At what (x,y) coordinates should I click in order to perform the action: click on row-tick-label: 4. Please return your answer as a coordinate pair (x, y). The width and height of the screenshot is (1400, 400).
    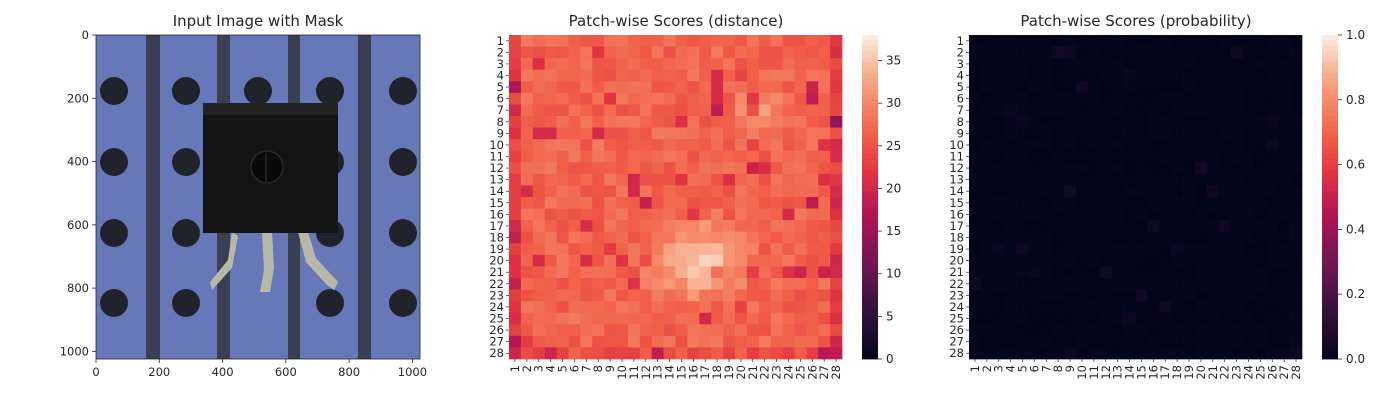
    Looking at the image, I should click on (500, 76).